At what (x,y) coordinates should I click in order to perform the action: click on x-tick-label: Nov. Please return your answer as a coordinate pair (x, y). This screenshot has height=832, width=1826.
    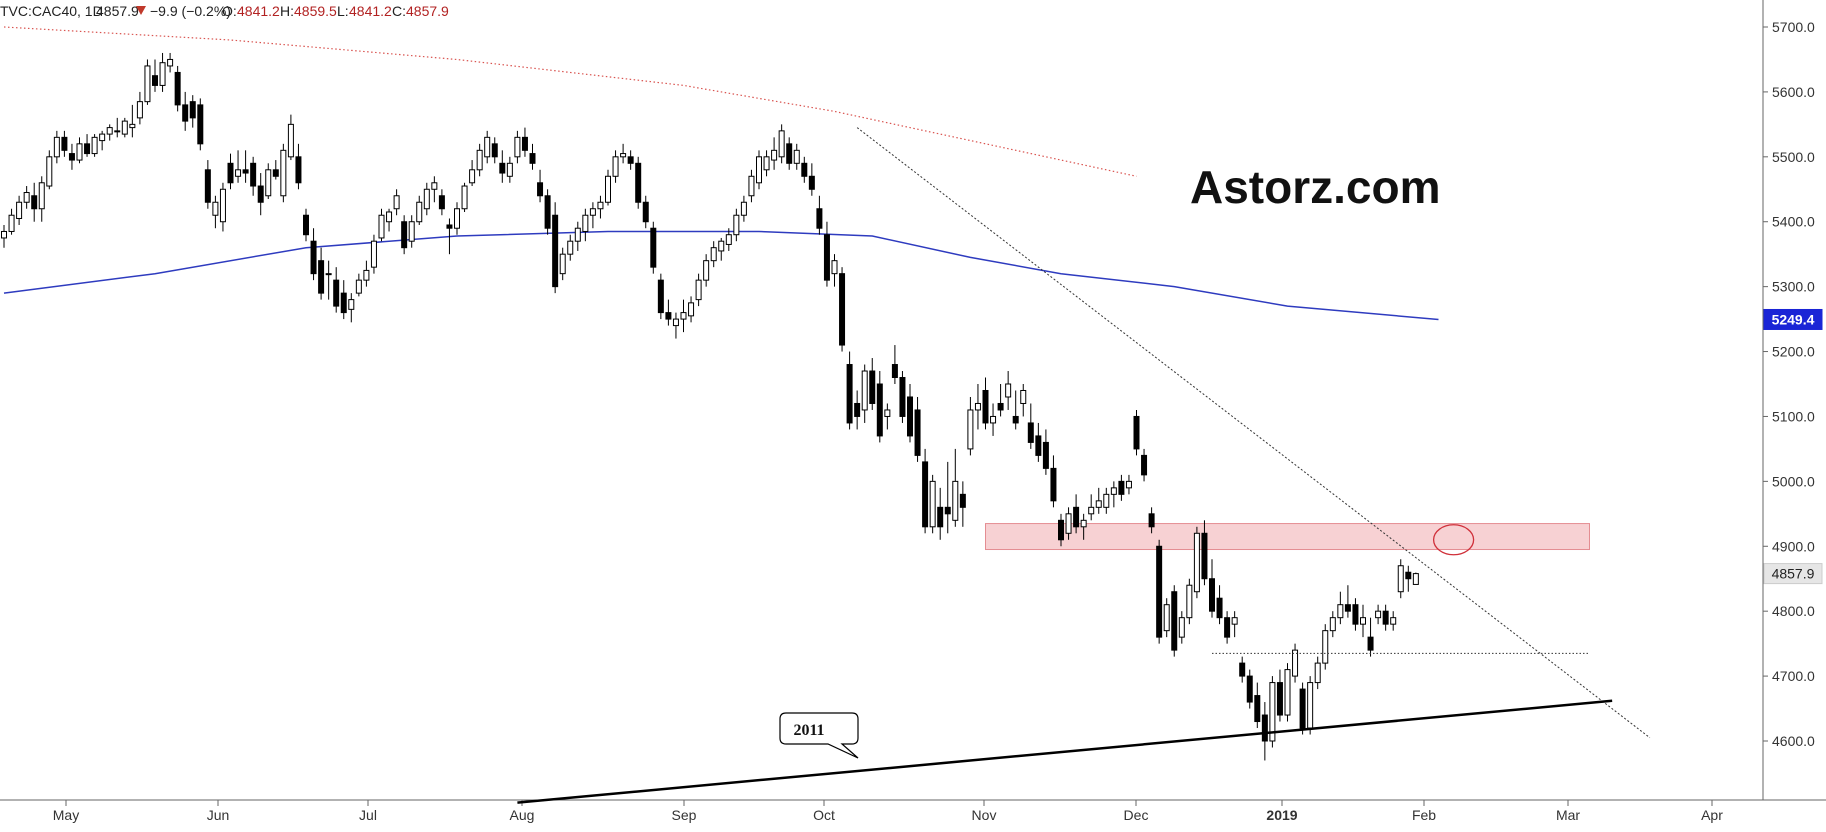
    Looking at the image, I should click on (984, 815).